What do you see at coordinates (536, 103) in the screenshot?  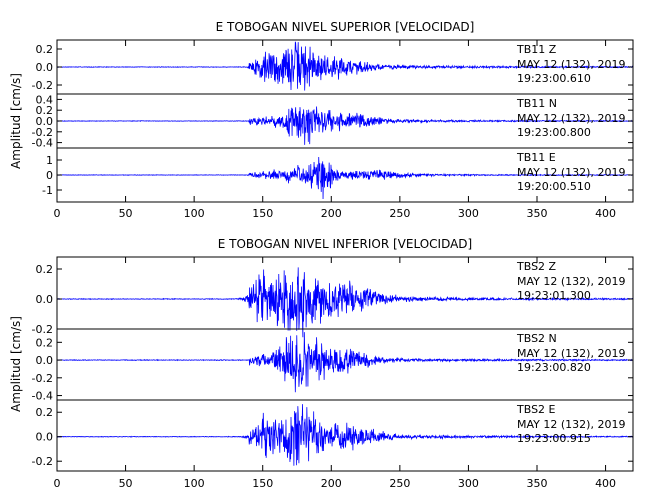 I see `station-label: TB11 N` at bounding box center [536, 103].